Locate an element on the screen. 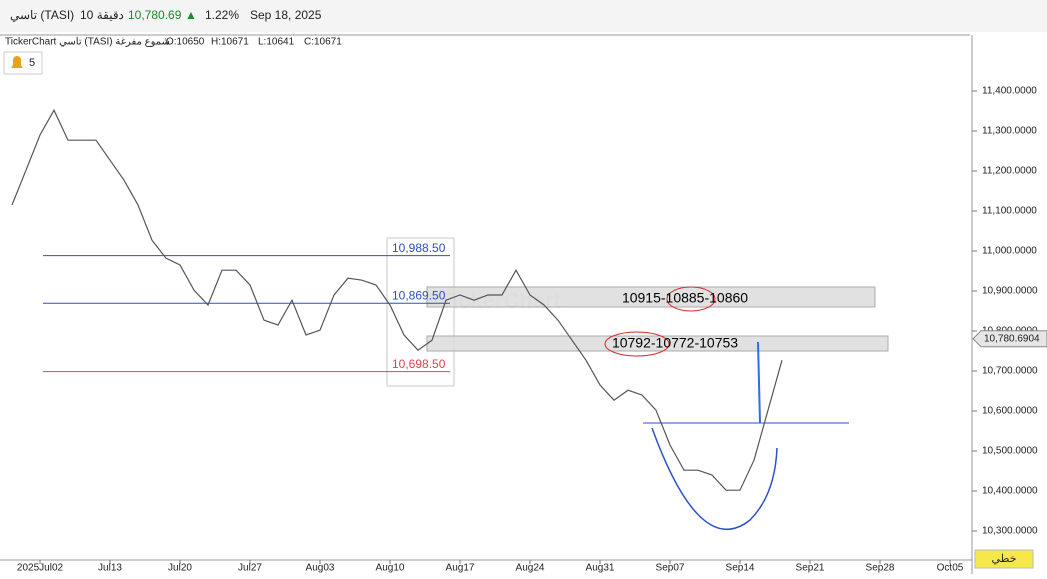 Image resolution: width=1047 pixels, height=579 pixels. x-tick-label: Sep07 is located at coordinates (670, 568).